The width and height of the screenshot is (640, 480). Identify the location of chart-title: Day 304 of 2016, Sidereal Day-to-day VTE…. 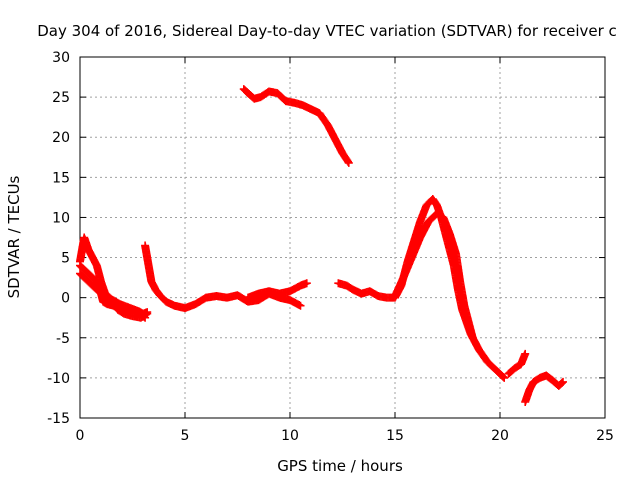
(327, 31).